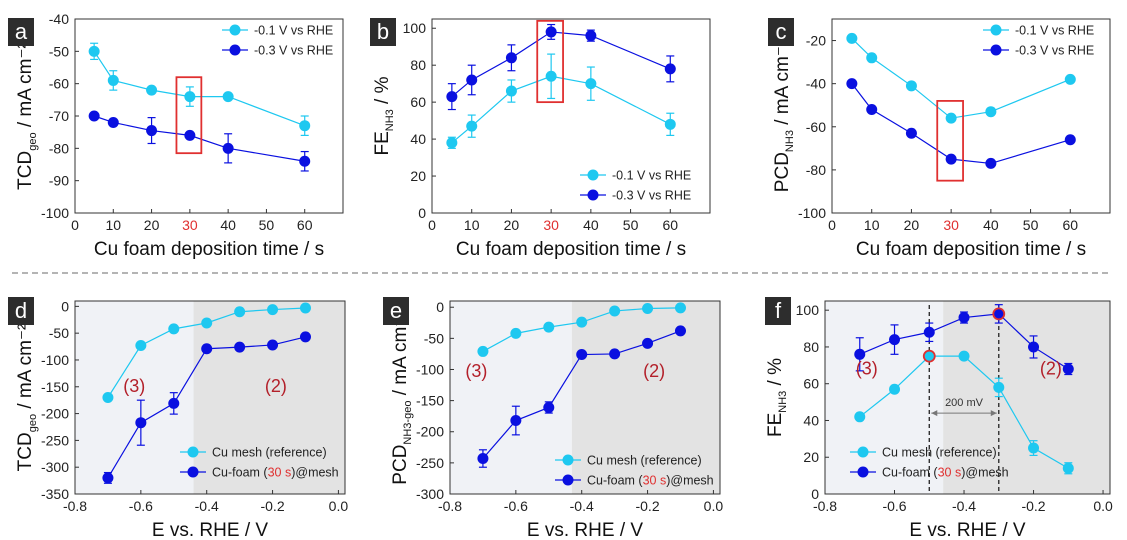 The image size is (1127, 540). I want to click on region-shade-low, so click(511, 397).